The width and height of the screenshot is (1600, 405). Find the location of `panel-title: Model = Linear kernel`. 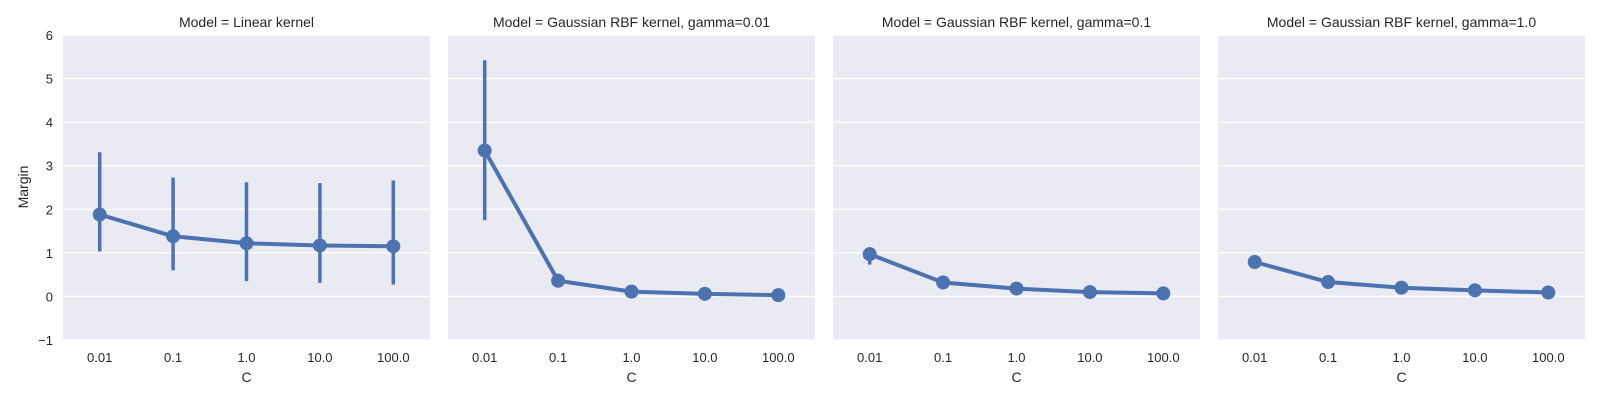

panel-title: Model = Linear kernel is located at coordinates (246, 22).